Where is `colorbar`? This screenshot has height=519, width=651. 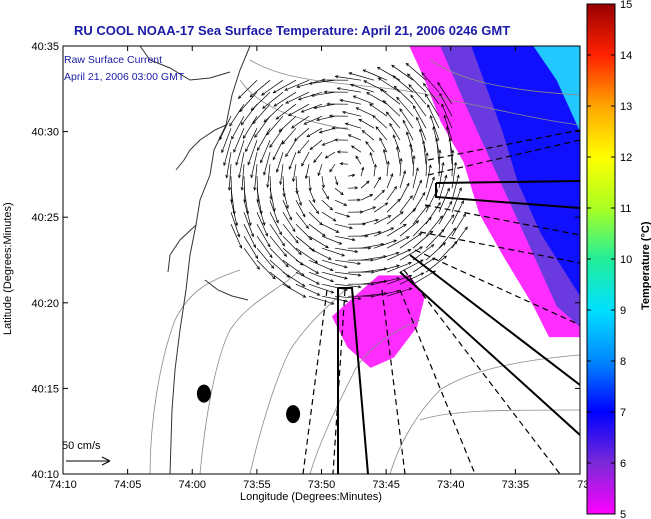 colorbar is located at coordinates (601, 259).